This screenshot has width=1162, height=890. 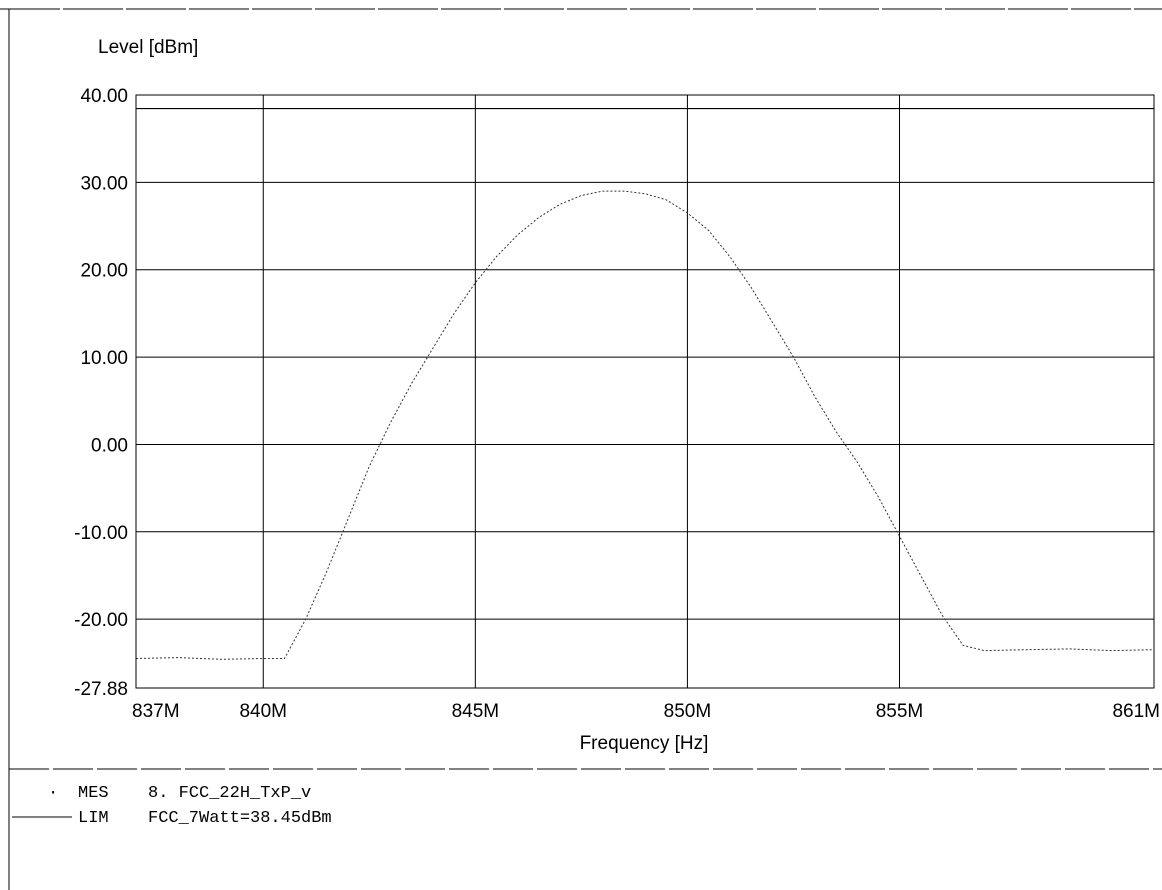 What do you see at coordinates (109, 445) in the screenshot?
I see `y-tick-label: 0.00` at bounding box center [109, 445].